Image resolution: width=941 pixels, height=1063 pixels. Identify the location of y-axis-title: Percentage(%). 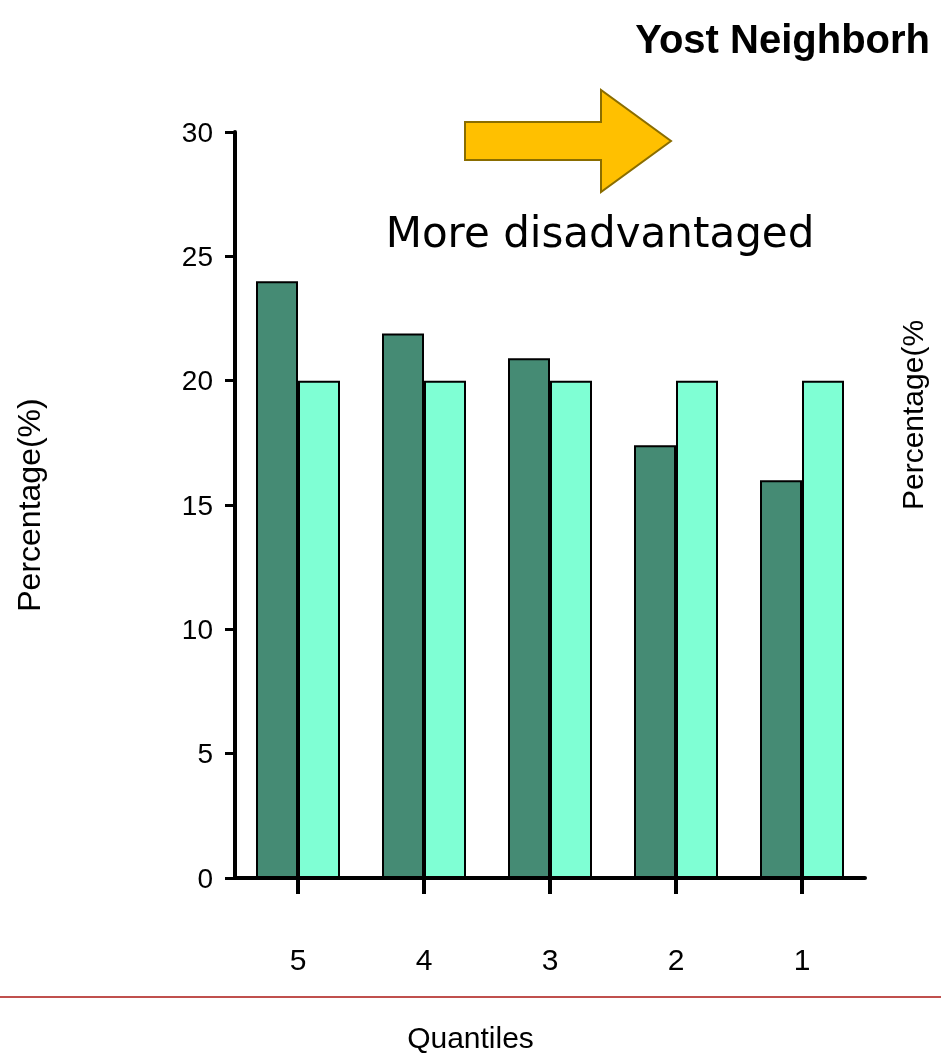
(29, 505).